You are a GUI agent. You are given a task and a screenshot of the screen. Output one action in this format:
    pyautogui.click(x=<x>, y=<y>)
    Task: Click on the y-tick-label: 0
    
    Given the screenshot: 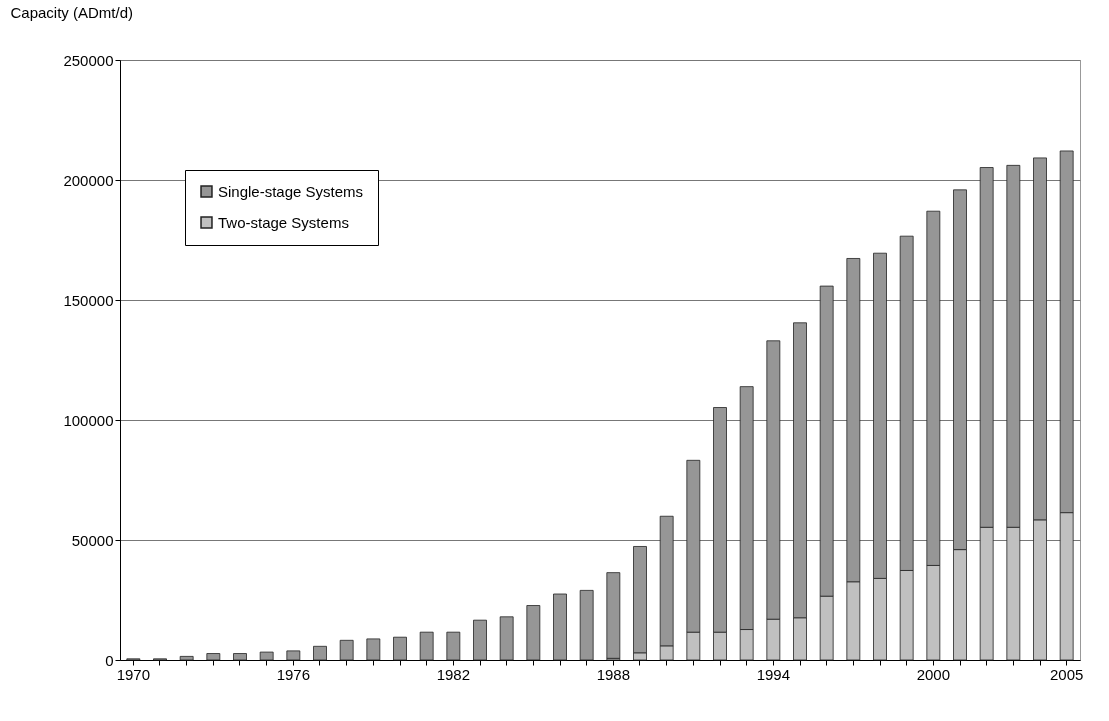 What is the action you would take?
    pyautogui.click(x=109, y=660)
    